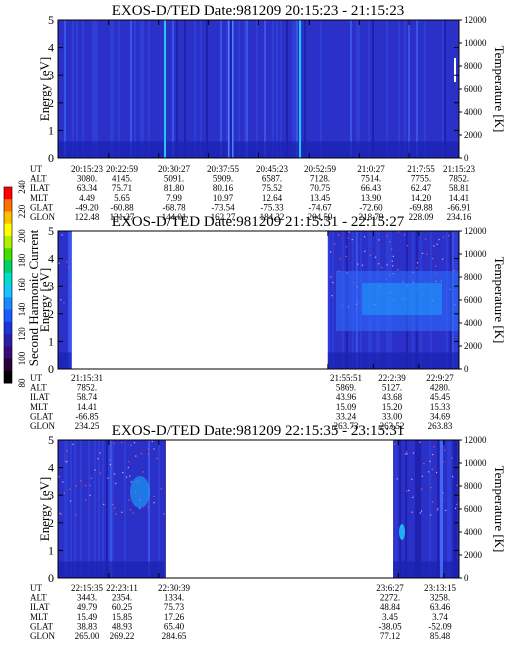 This screenshot has width=505, height=649. I want to click on y2-tick-label: 0, so click(466, 158).